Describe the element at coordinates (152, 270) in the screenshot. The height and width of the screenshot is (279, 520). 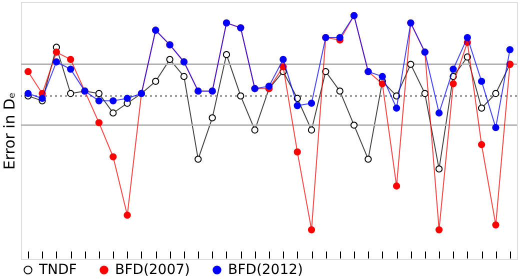
I see `legend-label: BFD(2007)` at that location.